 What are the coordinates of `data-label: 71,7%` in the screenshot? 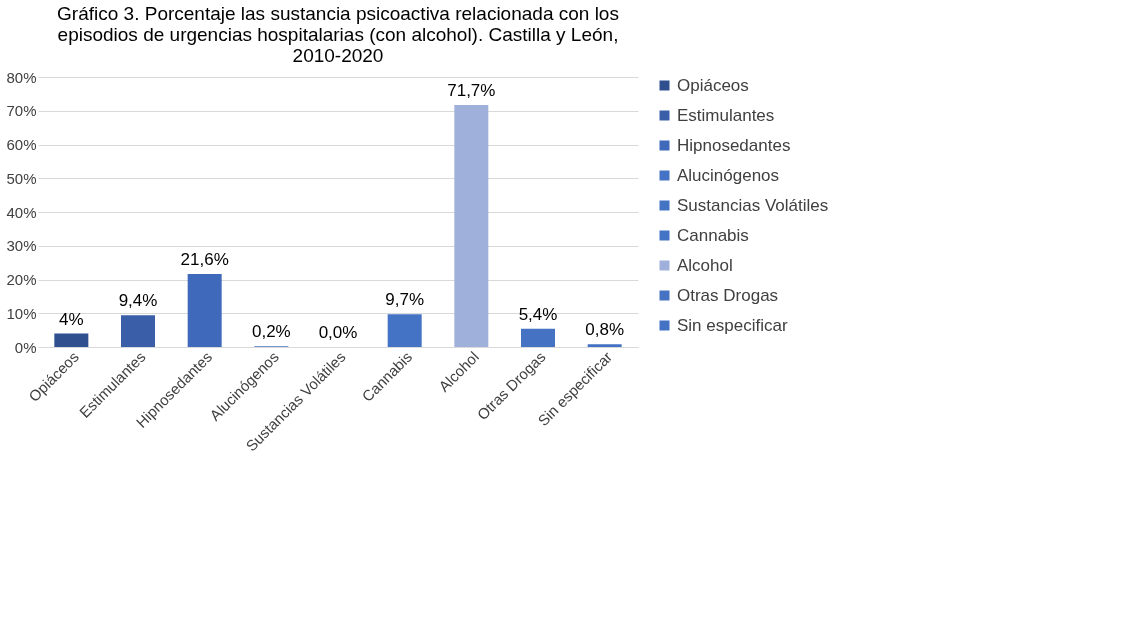 It's located at (471, 91).